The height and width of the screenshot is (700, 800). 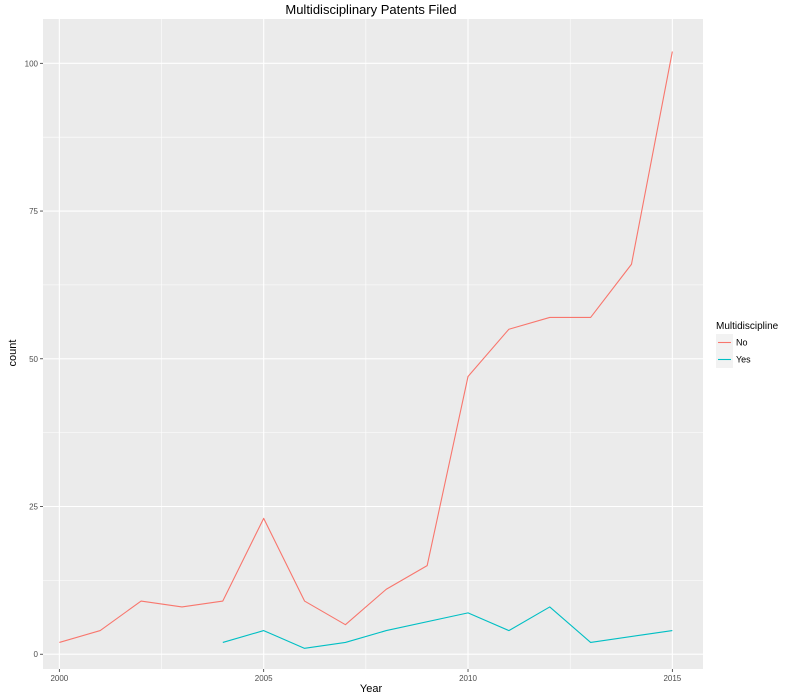 What do you see at coordinates (743, 360) in the screenshot?
I see `legend-label-yes: Yes` at bounding box center [743, 360].